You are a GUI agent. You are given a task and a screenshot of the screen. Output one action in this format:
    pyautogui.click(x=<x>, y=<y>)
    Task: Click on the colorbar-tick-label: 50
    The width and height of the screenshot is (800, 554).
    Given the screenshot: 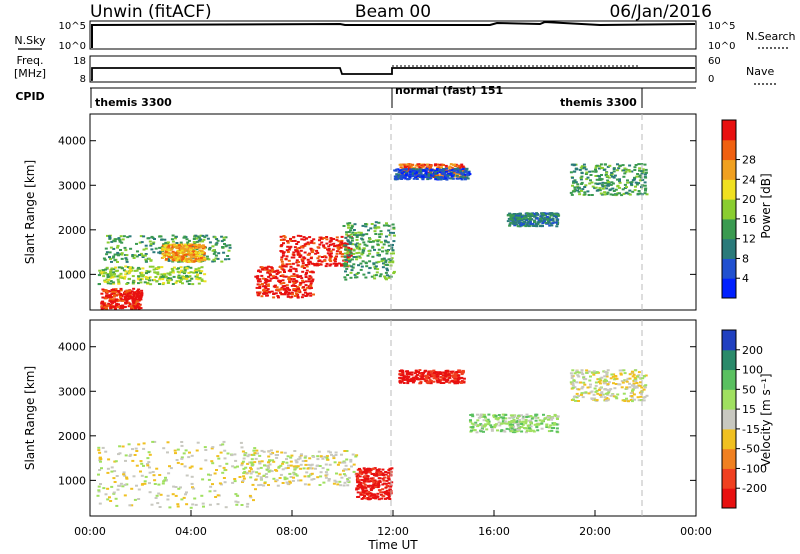 What is the action you would take?
    pyautogui.click(x=749, y=389)
    